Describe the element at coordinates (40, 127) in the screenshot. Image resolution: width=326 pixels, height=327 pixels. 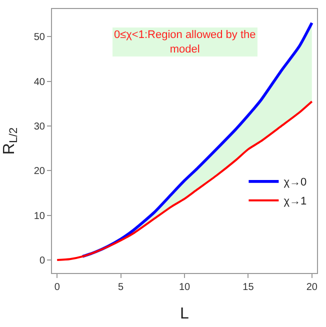
I see `y-tick-label: 30` at that location.